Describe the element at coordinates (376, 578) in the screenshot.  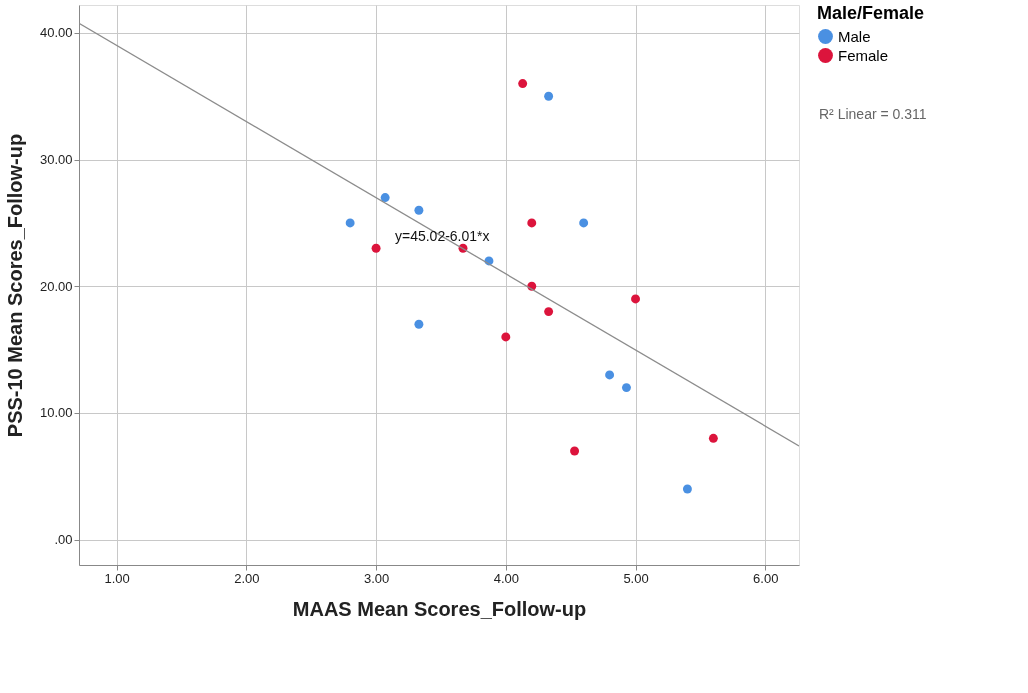
I see `x-tick-label: 3.00` at that location.